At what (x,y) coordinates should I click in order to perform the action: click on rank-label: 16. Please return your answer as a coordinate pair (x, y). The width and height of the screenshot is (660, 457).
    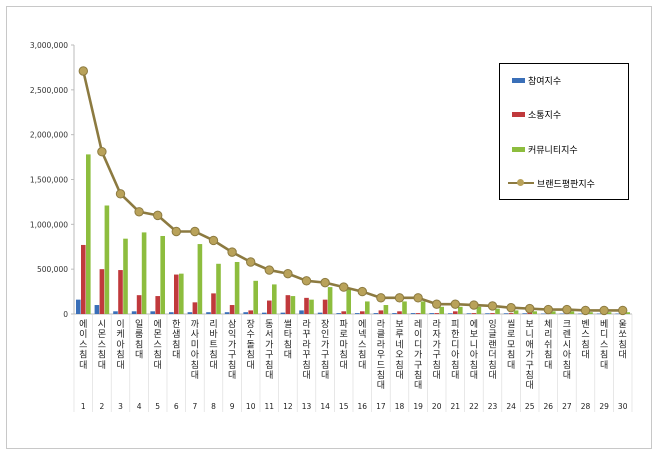
    Looking at the image, I should click on (363, 406).